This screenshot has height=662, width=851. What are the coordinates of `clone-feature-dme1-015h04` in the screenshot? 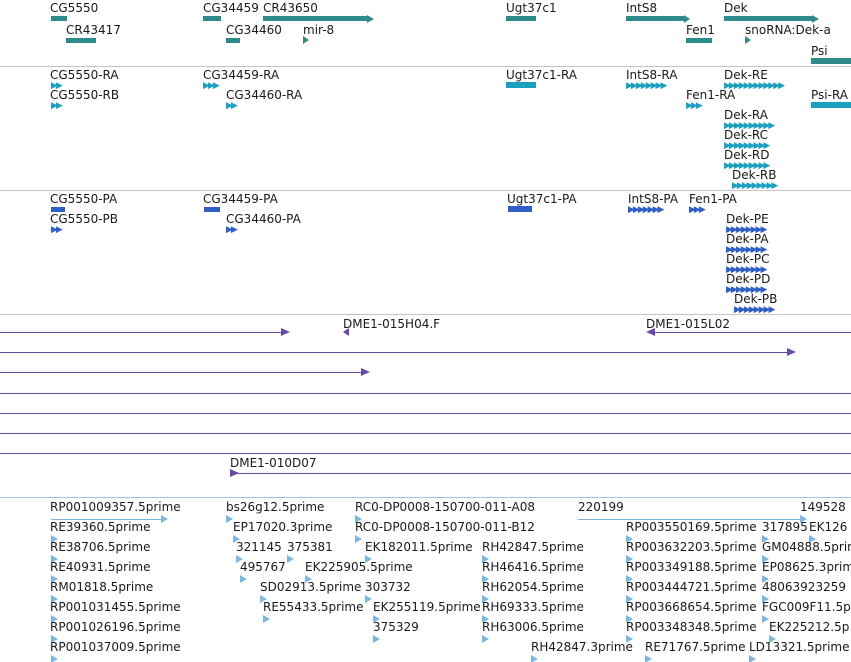 It's located at (346, 332).